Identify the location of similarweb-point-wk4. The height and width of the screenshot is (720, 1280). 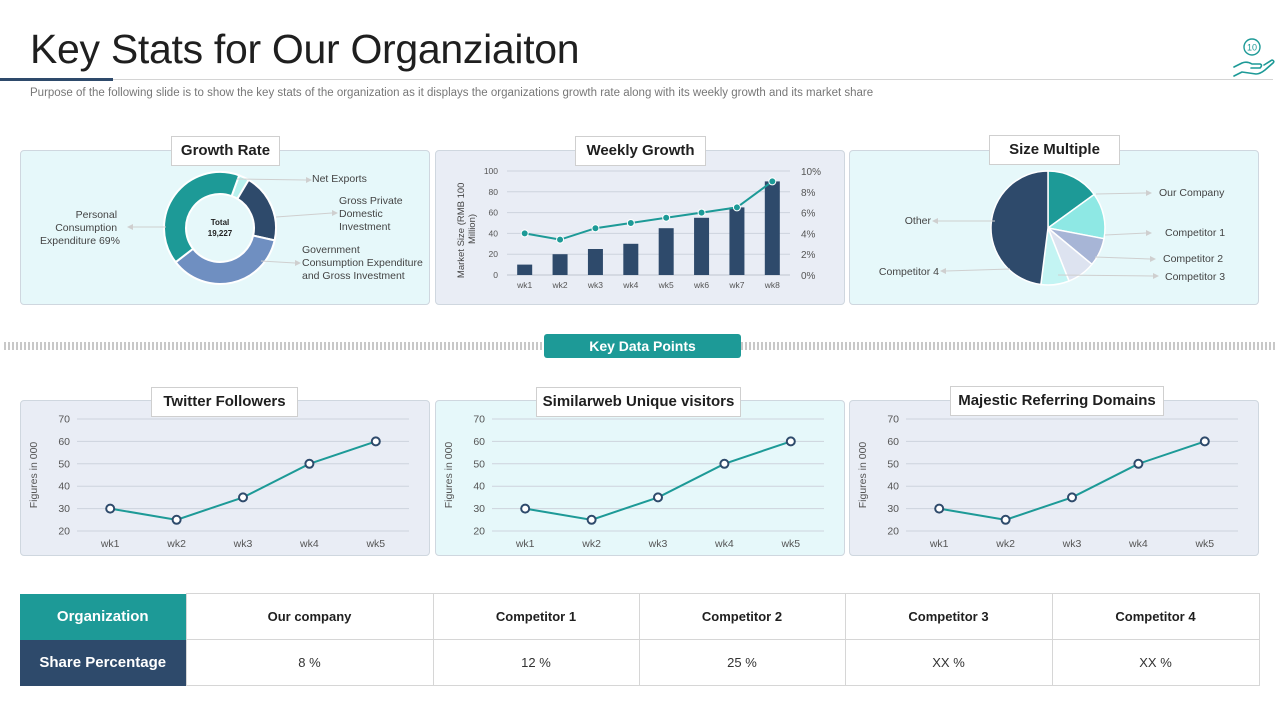
(724, 463).